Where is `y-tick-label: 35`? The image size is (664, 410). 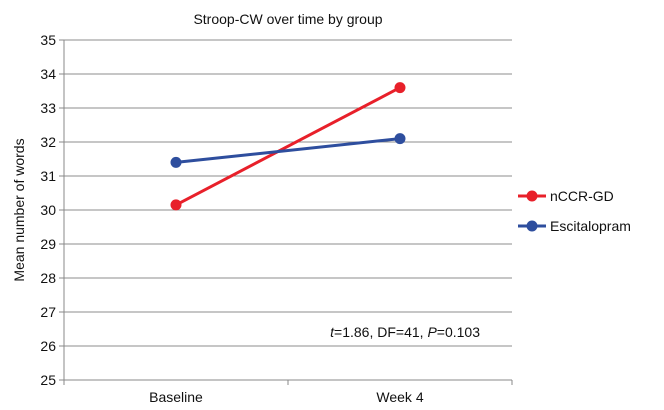 y-tick-label: 35 is located at coordinates (48, 40).